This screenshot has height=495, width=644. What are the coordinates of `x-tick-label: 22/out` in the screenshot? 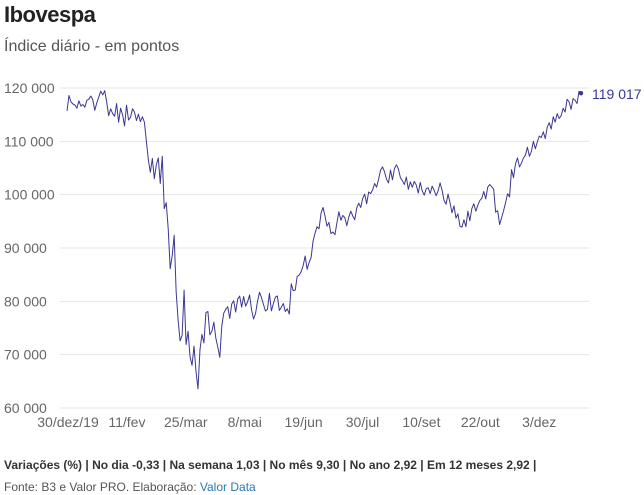 It's located at (480, 422).